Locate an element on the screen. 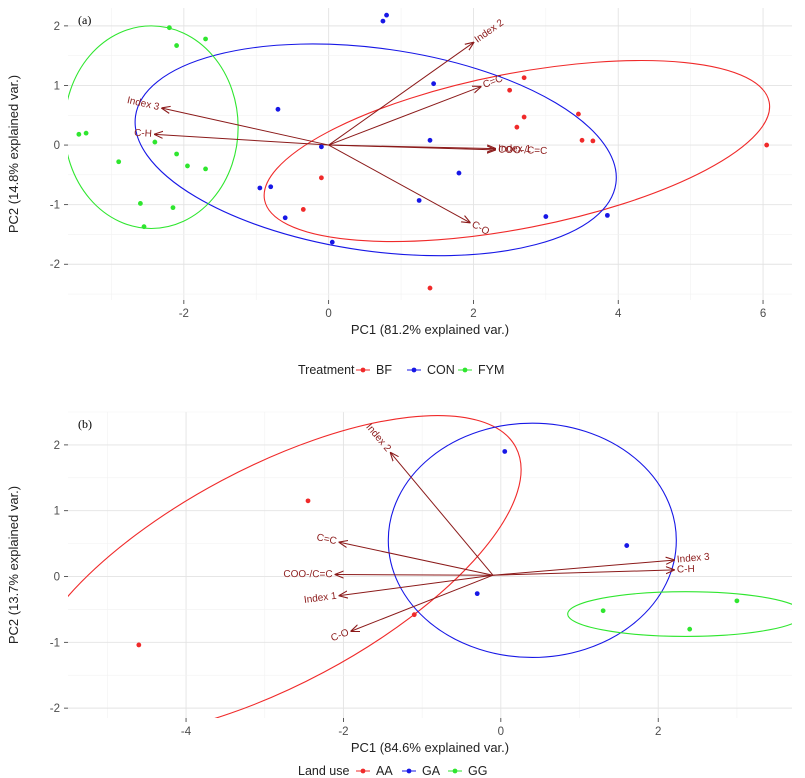 This screenshot has height=778, width=805. ellipse-bf is located at coordinates (517, 151).